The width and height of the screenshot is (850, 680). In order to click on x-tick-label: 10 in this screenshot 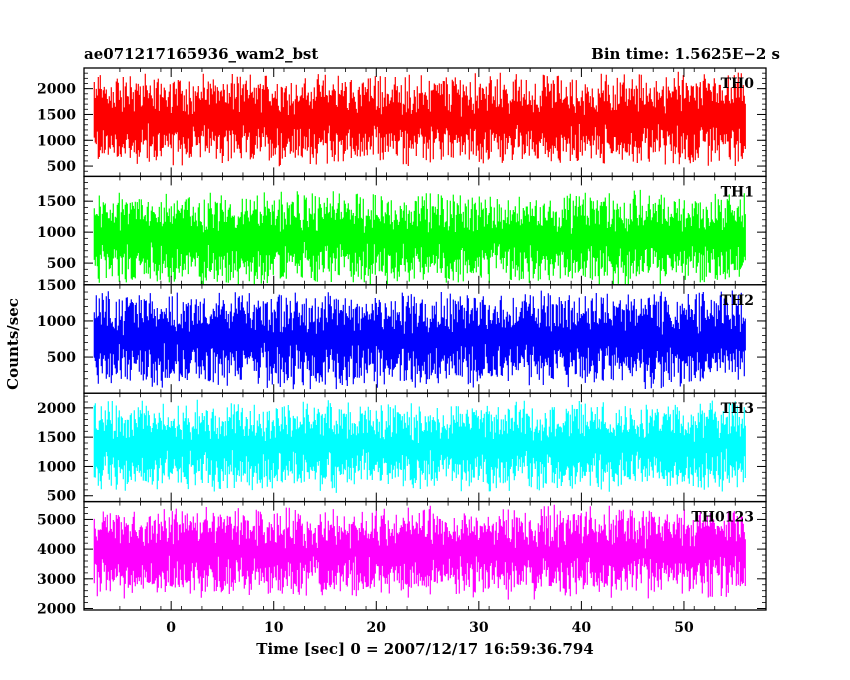, I will do `click(274, 628)`.